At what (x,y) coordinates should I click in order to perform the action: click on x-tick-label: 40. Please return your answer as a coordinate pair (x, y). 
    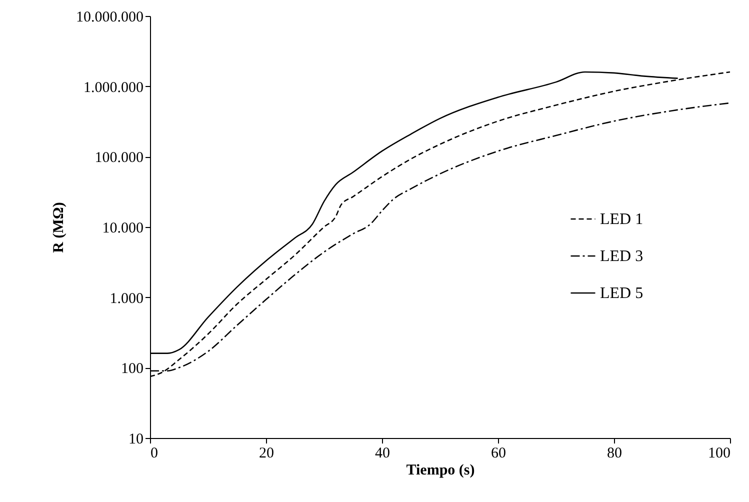
    Looking at the image, I should click on (382, 454).